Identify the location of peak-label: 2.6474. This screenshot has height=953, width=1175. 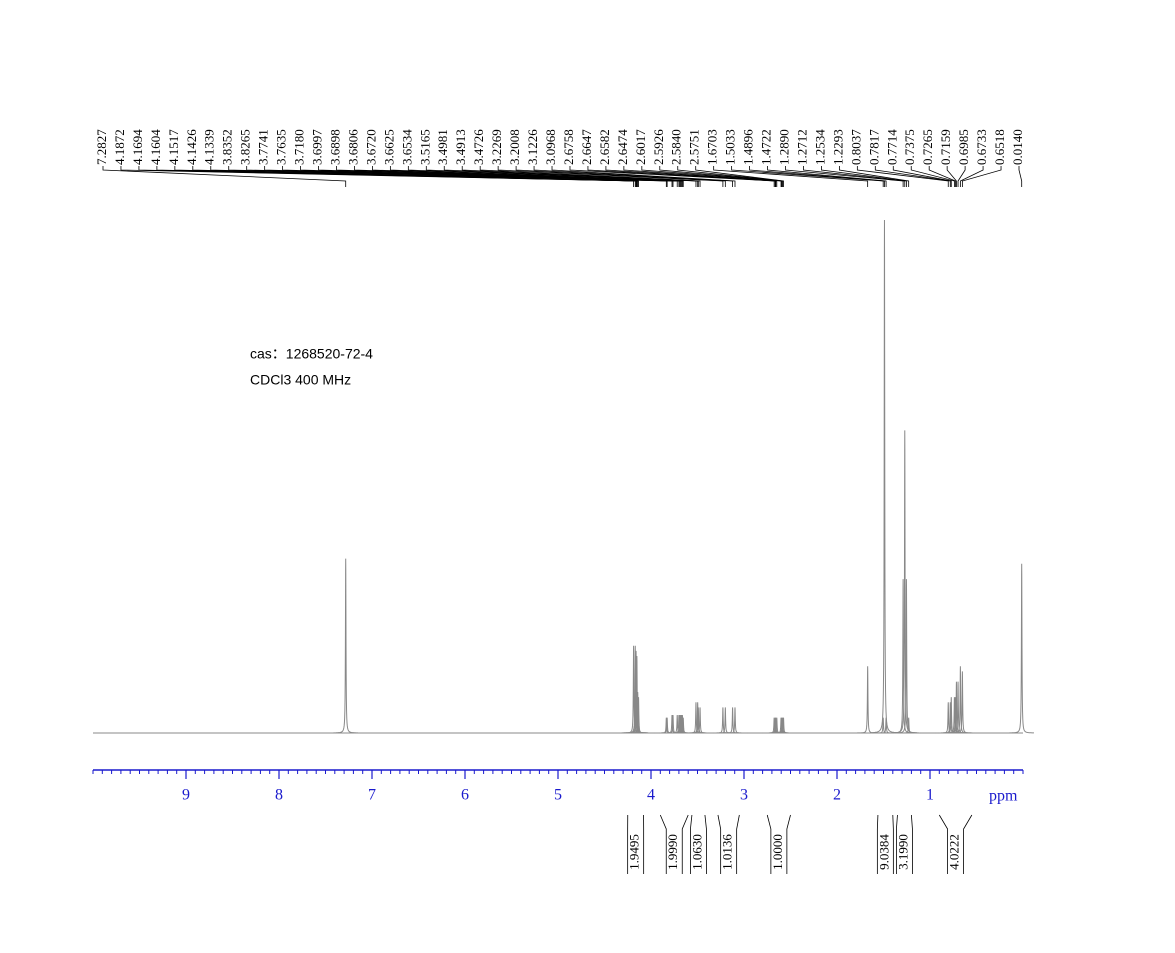
(622, 147).